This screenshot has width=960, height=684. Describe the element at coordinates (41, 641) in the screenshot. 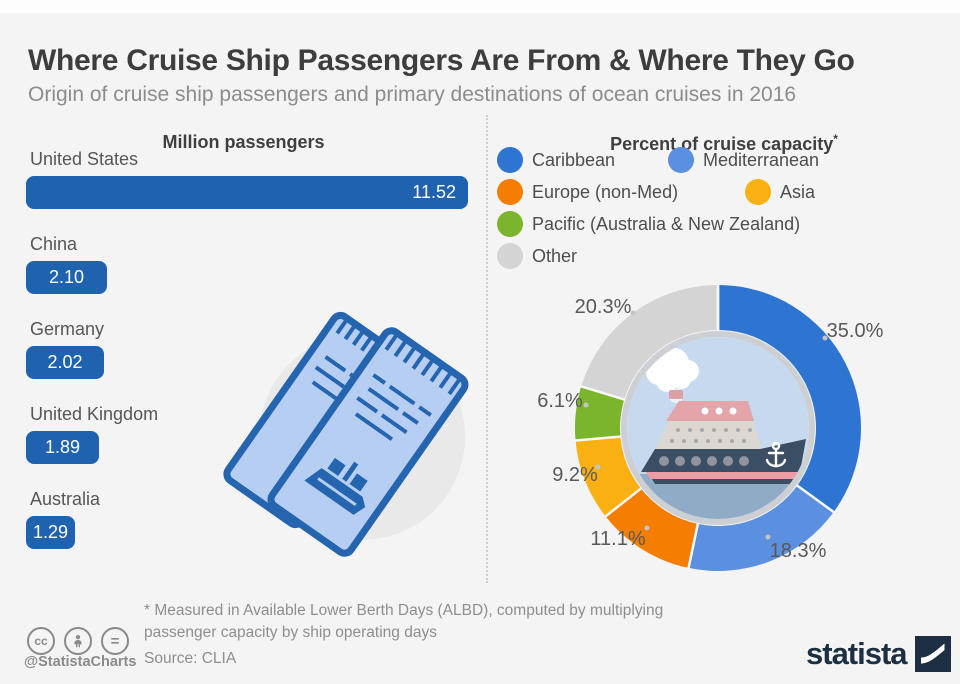

I see `cc-icon: cc` at that location.